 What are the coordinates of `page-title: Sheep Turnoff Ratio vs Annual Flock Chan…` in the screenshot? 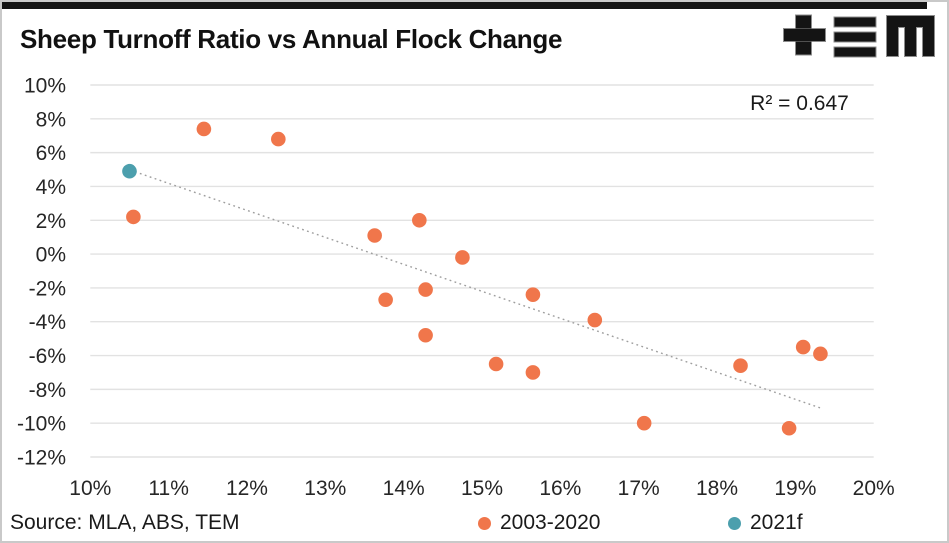 It's located at (291, 39).